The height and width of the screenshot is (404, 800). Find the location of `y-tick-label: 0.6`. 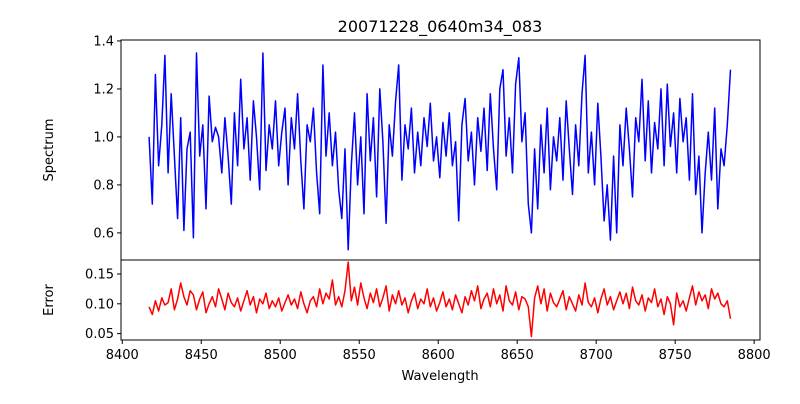

y-tick-label: 0.6 is located at coordinates (103, 233).